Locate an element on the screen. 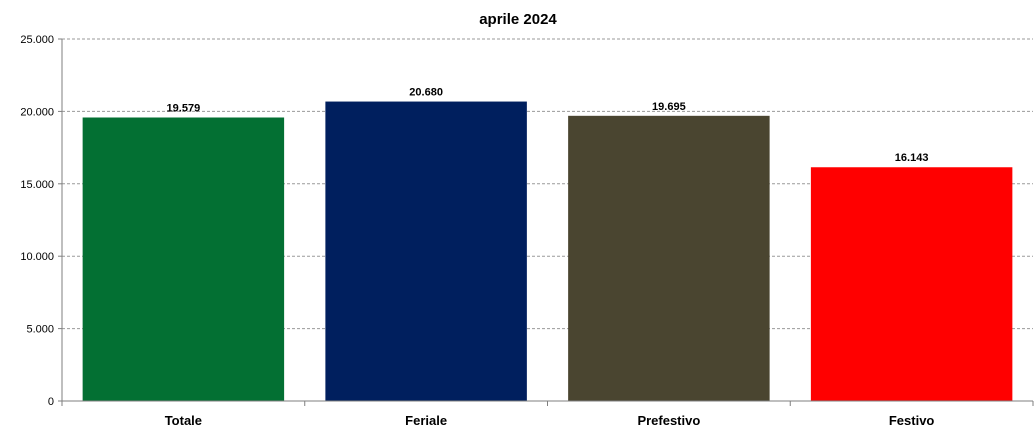  bar-prefestivo is located at coordinates (669, 258).